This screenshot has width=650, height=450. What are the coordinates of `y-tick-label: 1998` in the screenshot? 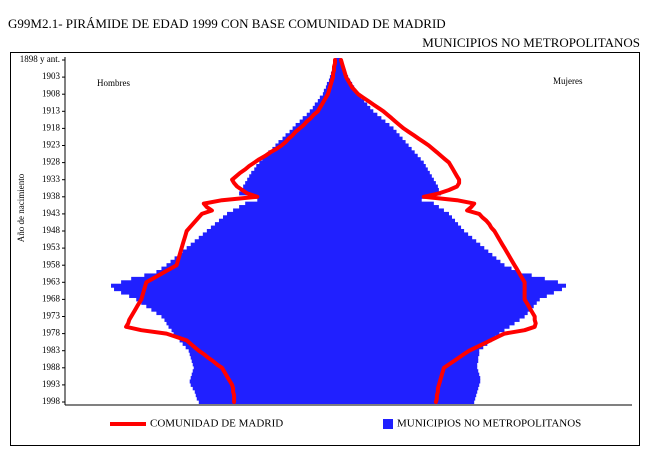 It's located at (51, 401).